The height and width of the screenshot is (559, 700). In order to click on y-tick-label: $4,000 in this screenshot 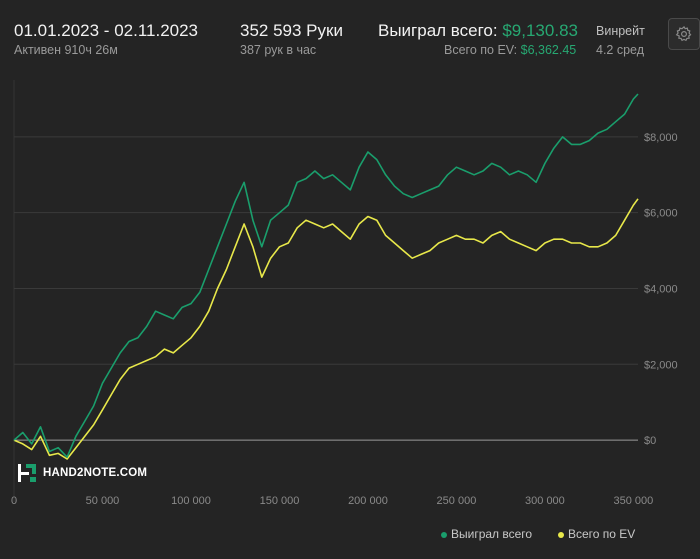, I will do `click(661, 289)`.